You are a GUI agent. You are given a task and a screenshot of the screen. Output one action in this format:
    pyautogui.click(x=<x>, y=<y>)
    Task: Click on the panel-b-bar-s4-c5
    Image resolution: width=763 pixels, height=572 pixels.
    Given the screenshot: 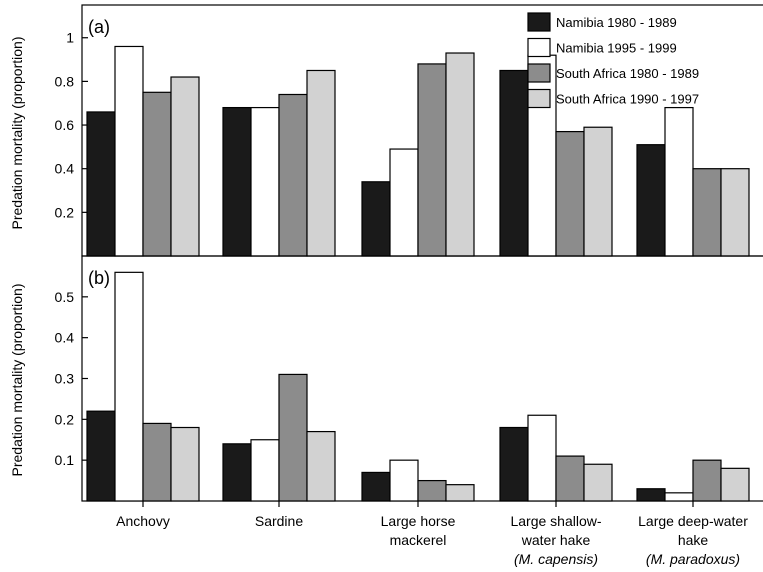 What is the action you would take?
    pyautogui.click(x=735, y=484)
    